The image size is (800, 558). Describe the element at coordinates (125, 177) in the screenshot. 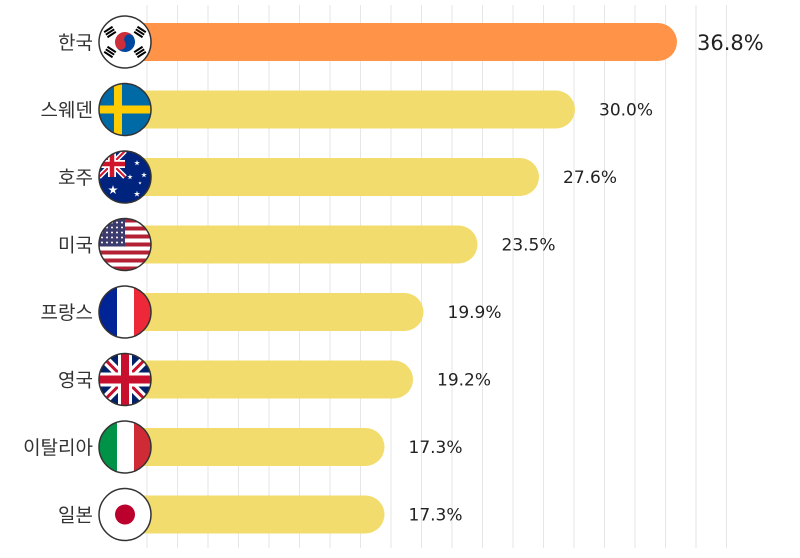

I see `australia-flag-icon` at that location.